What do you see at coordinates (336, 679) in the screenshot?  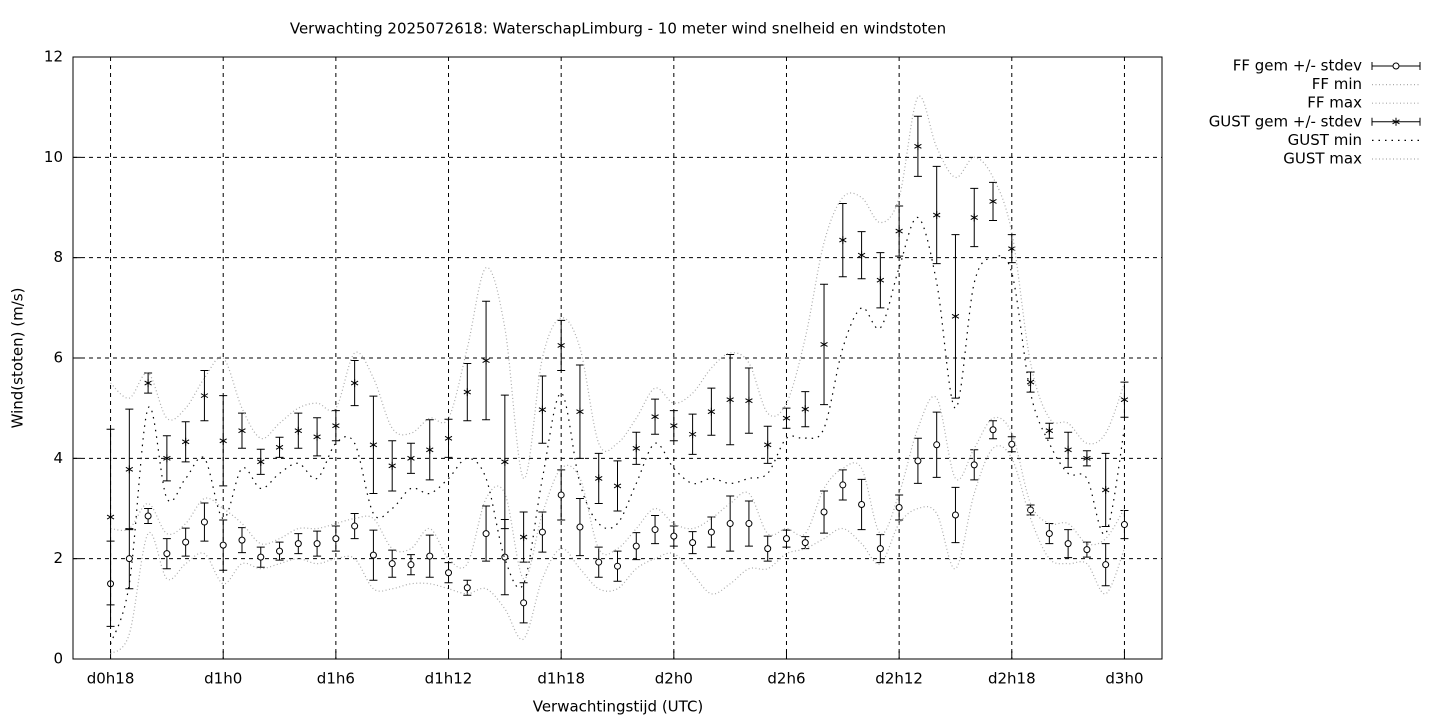 I see `x-tick-label: d1h6` at bounding box center [336, 679].